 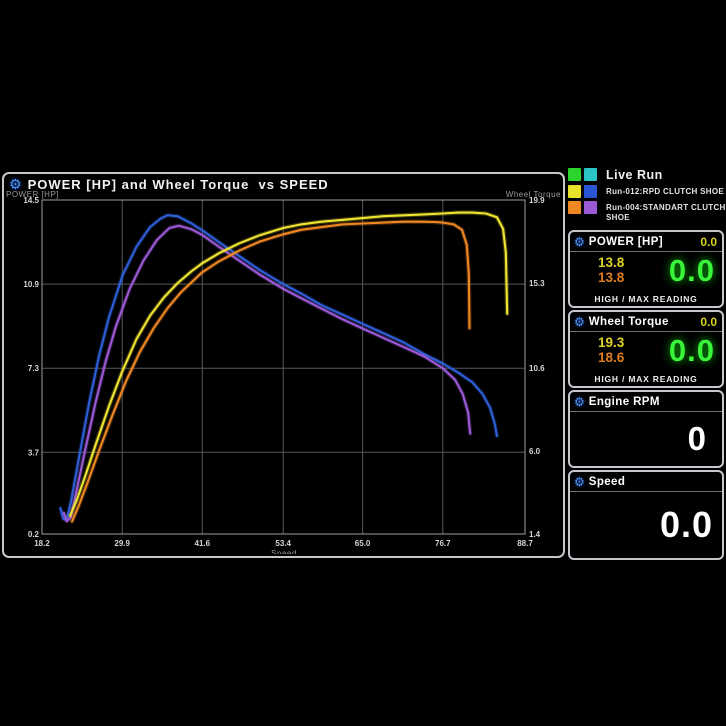 What do you see at coordinates (31, 284) in the screenshot?
I see `svg-text: 10.9` at bounding box center [31, 284].